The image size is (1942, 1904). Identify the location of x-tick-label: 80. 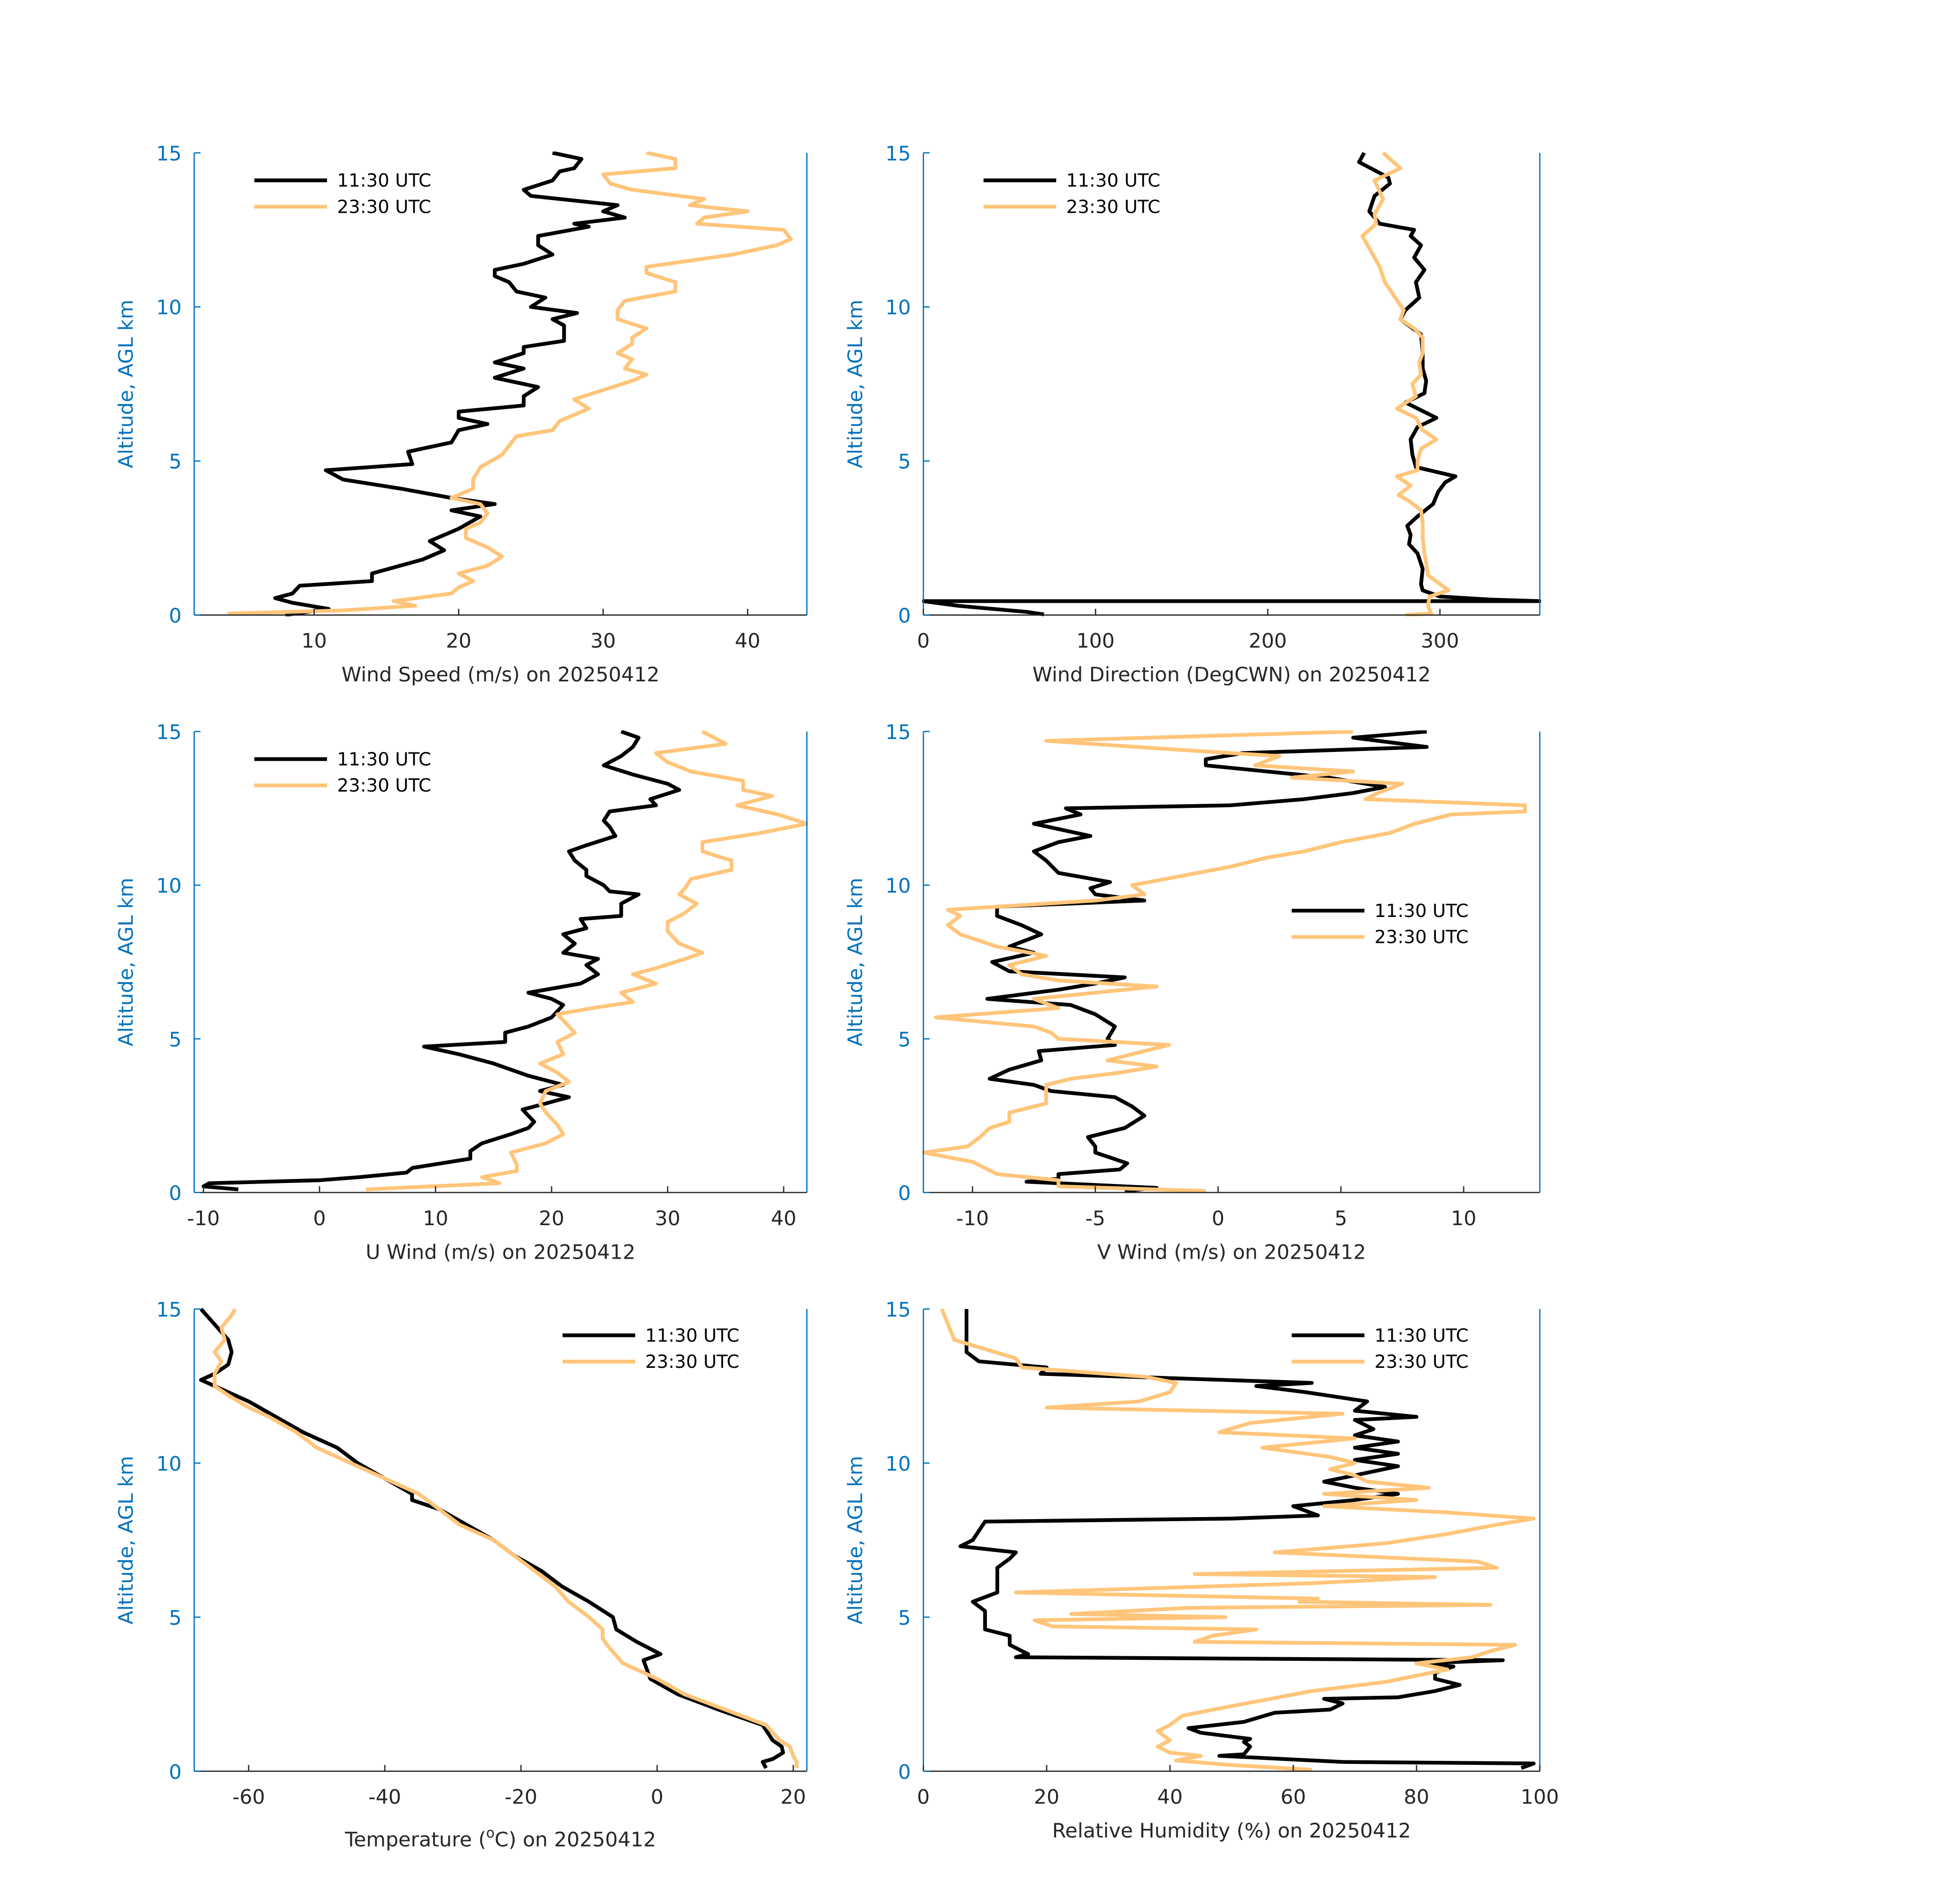
(1416, 1798).